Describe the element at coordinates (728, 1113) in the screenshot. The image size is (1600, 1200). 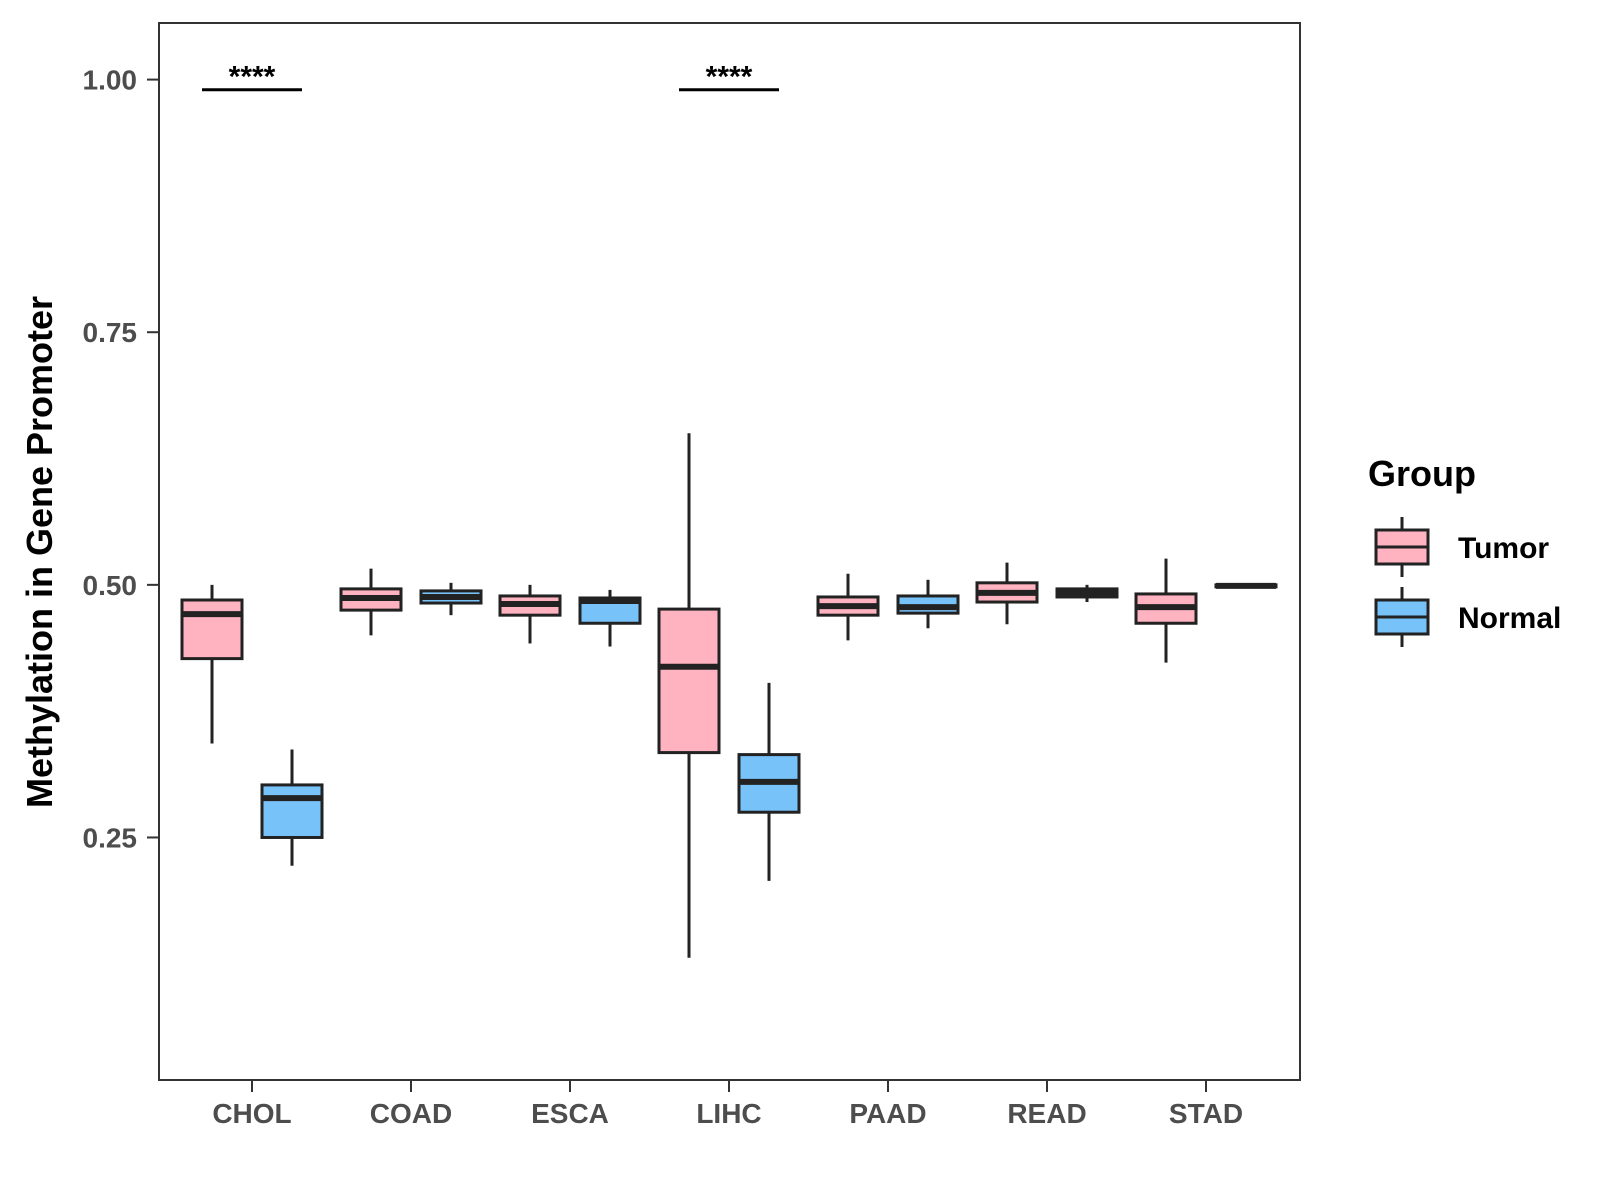
I see `x-tick-label-lihc: LIHC` at that location.